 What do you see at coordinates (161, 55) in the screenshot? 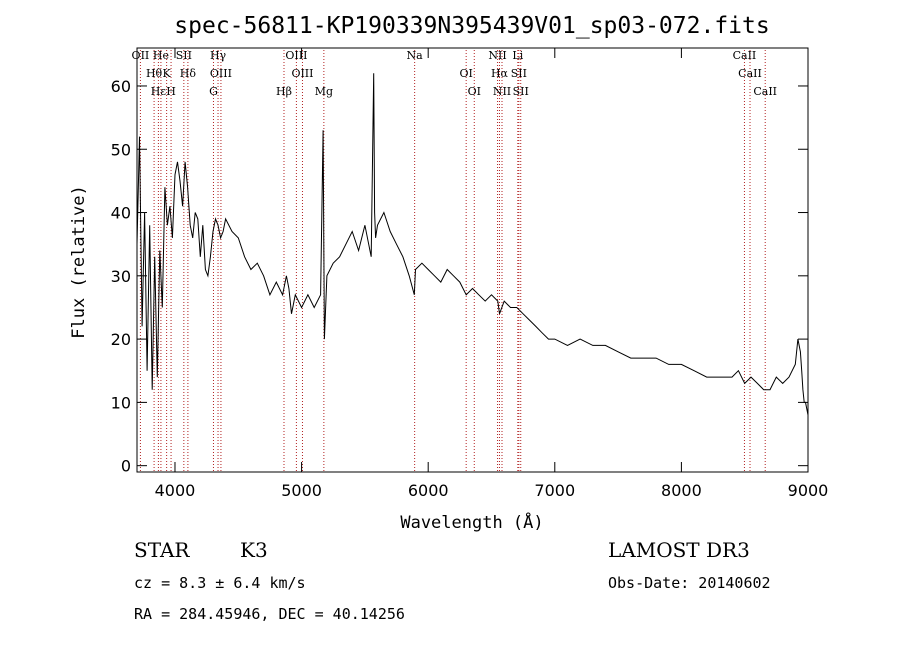
I see `line-marker-label: He` at bounding box center [161, 55].